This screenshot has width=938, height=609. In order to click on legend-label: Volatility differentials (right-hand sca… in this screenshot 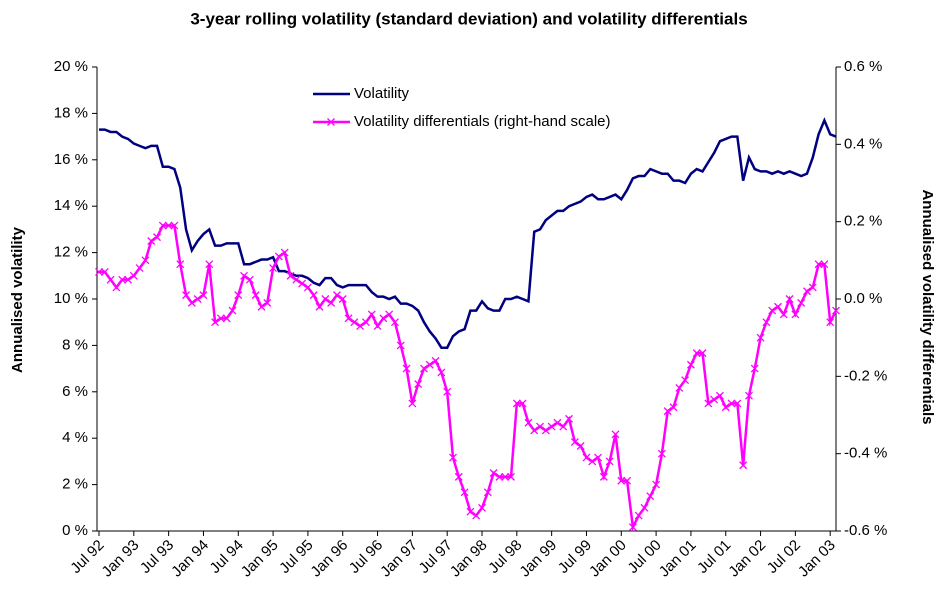, I will do `click(482, 121)`.